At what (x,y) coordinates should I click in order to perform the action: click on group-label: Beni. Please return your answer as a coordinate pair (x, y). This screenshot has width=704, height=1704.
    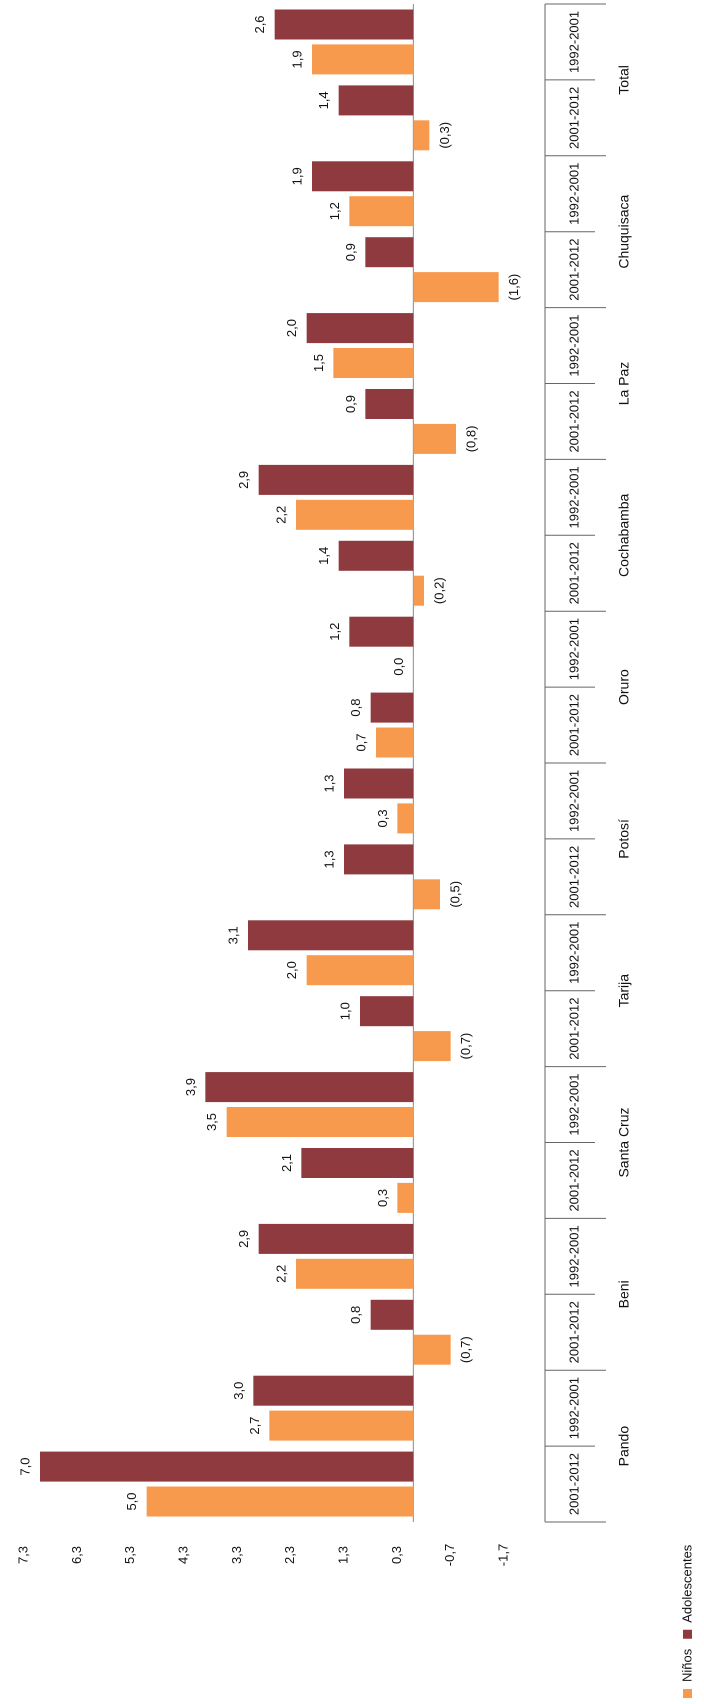
    Looking at the image, I should click on (624, 1294).